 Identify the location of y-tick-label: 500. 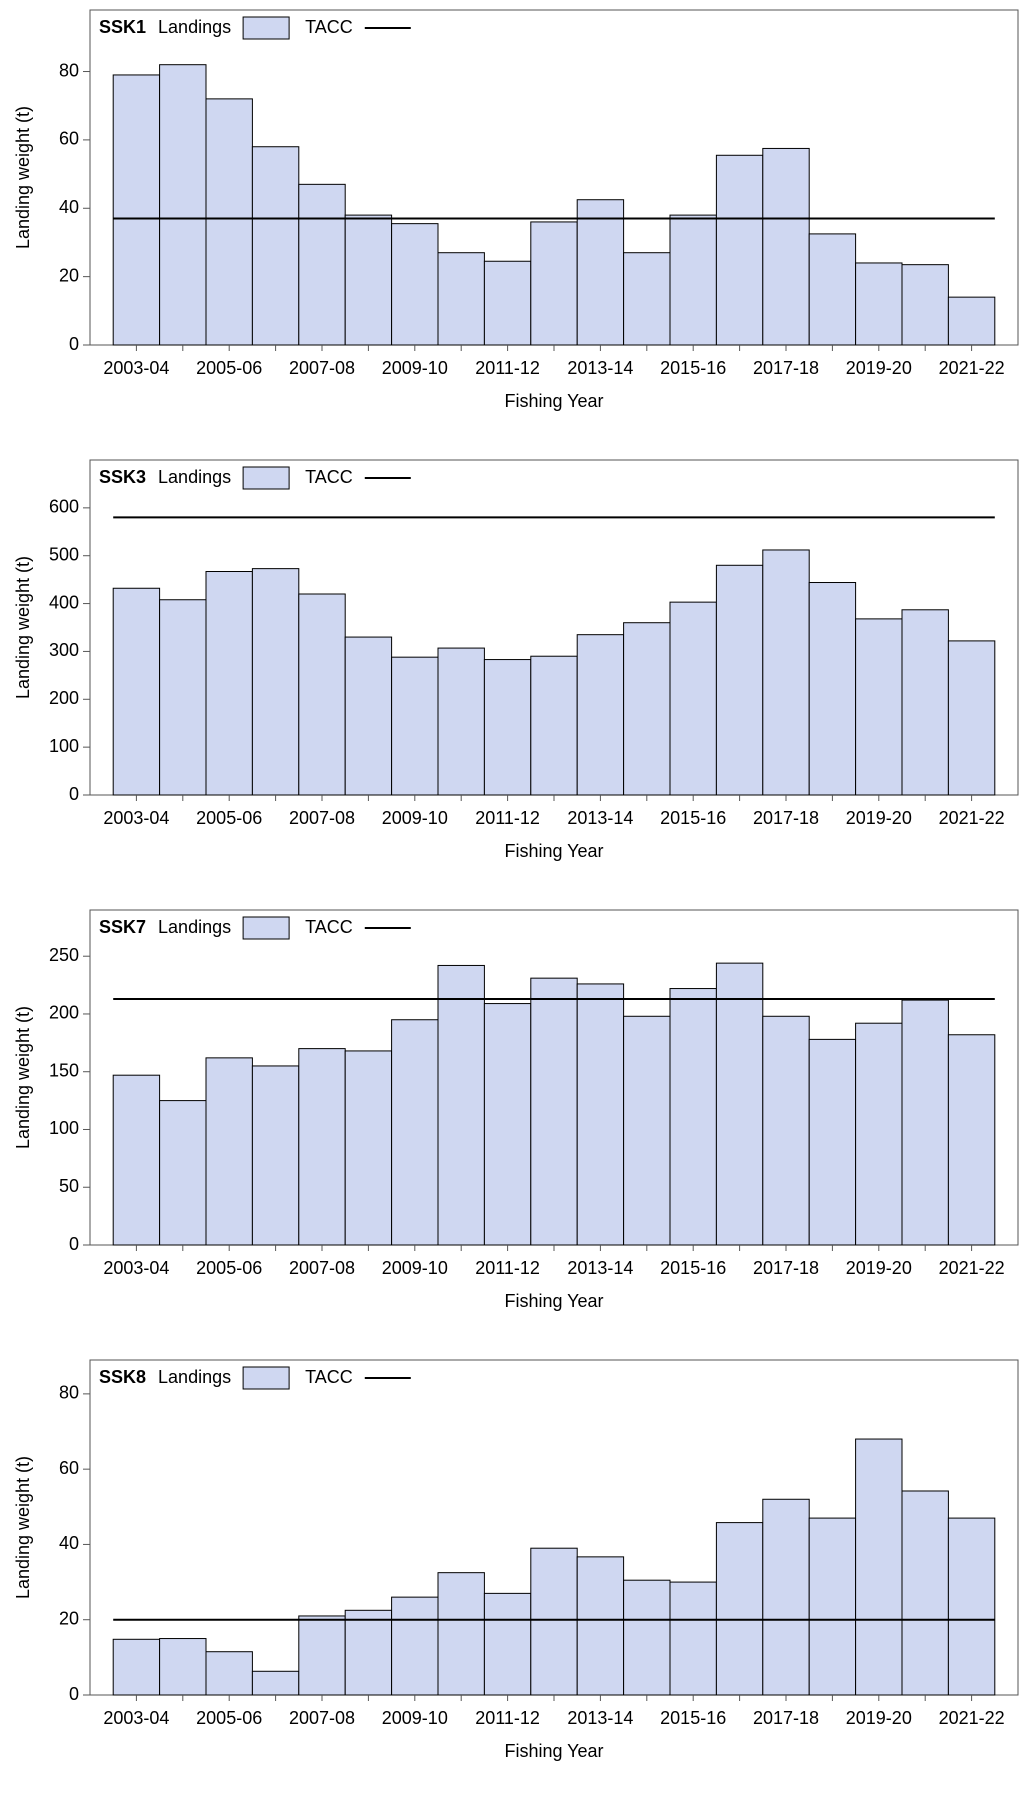
(64, 554).